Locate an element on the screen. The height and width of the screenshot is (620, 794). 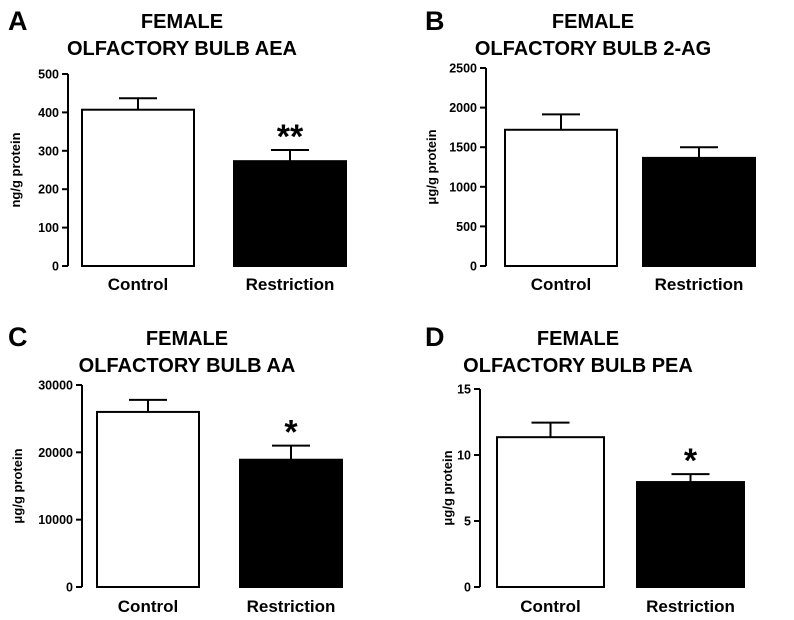
y-tick-label: 30000 is located at coordinates (55, 386).